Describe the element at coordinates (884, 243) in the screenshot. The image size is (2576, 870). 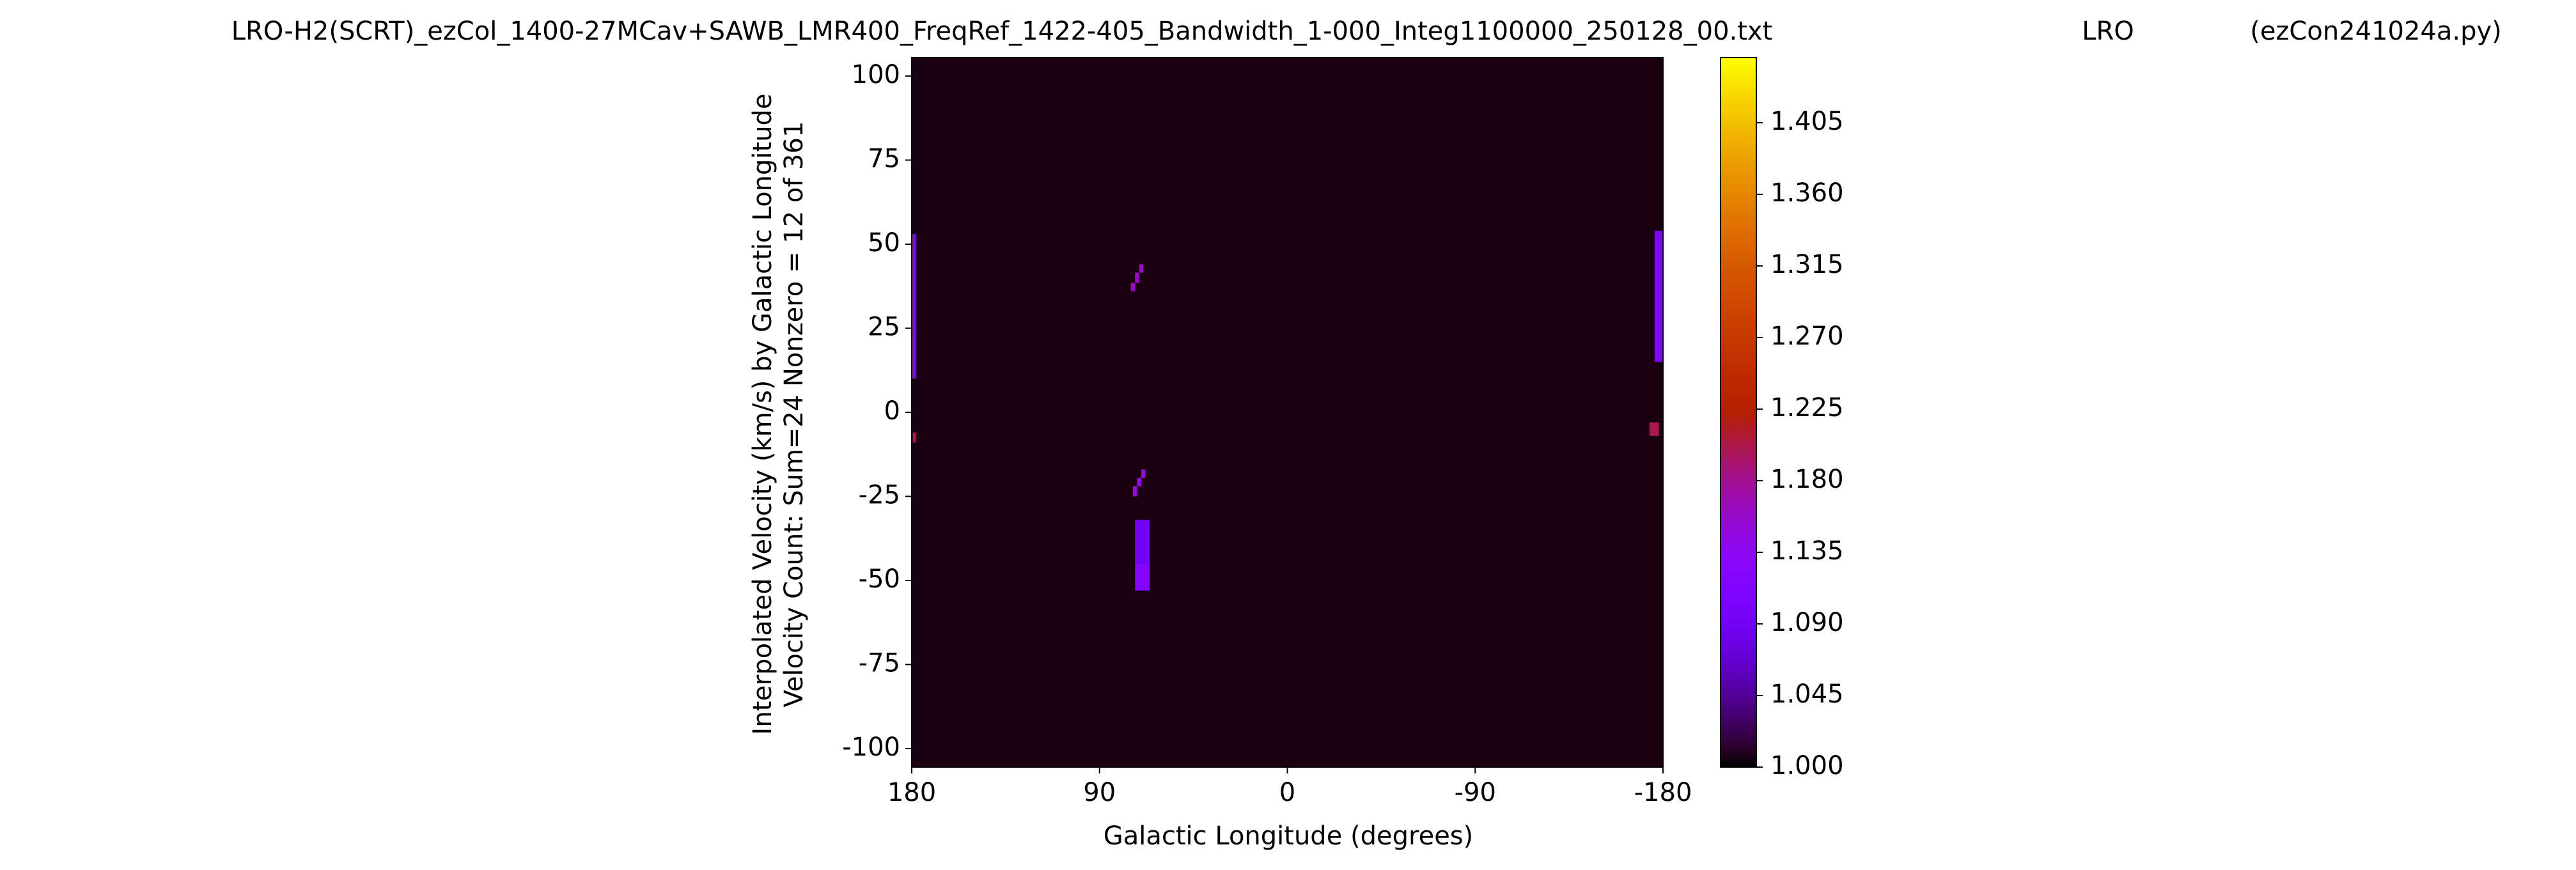
I see `y-tick-label: 50` at that location.